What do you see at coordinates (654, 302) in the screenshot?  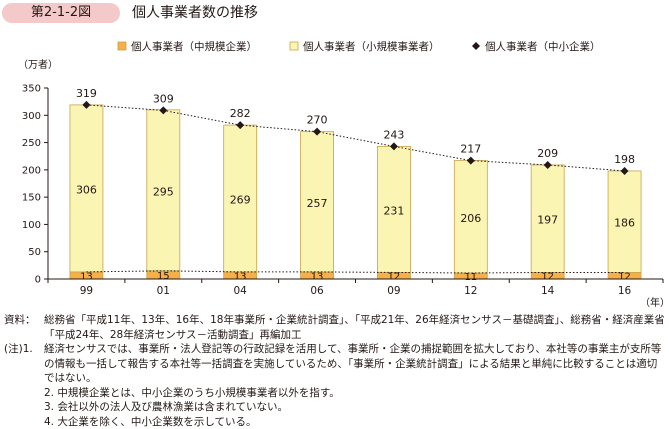 I see `x-axis-label: （年）` at bounding box center [654, 302].